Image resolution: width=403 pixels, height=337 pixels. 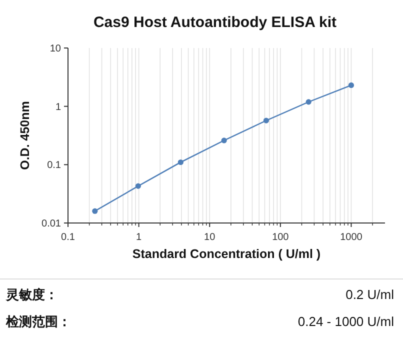 What do you see at coordinates (346, 321) in the screenshot?
I see `text: 0.24 - 1000 U/ml` at bounding box center [346, 321].